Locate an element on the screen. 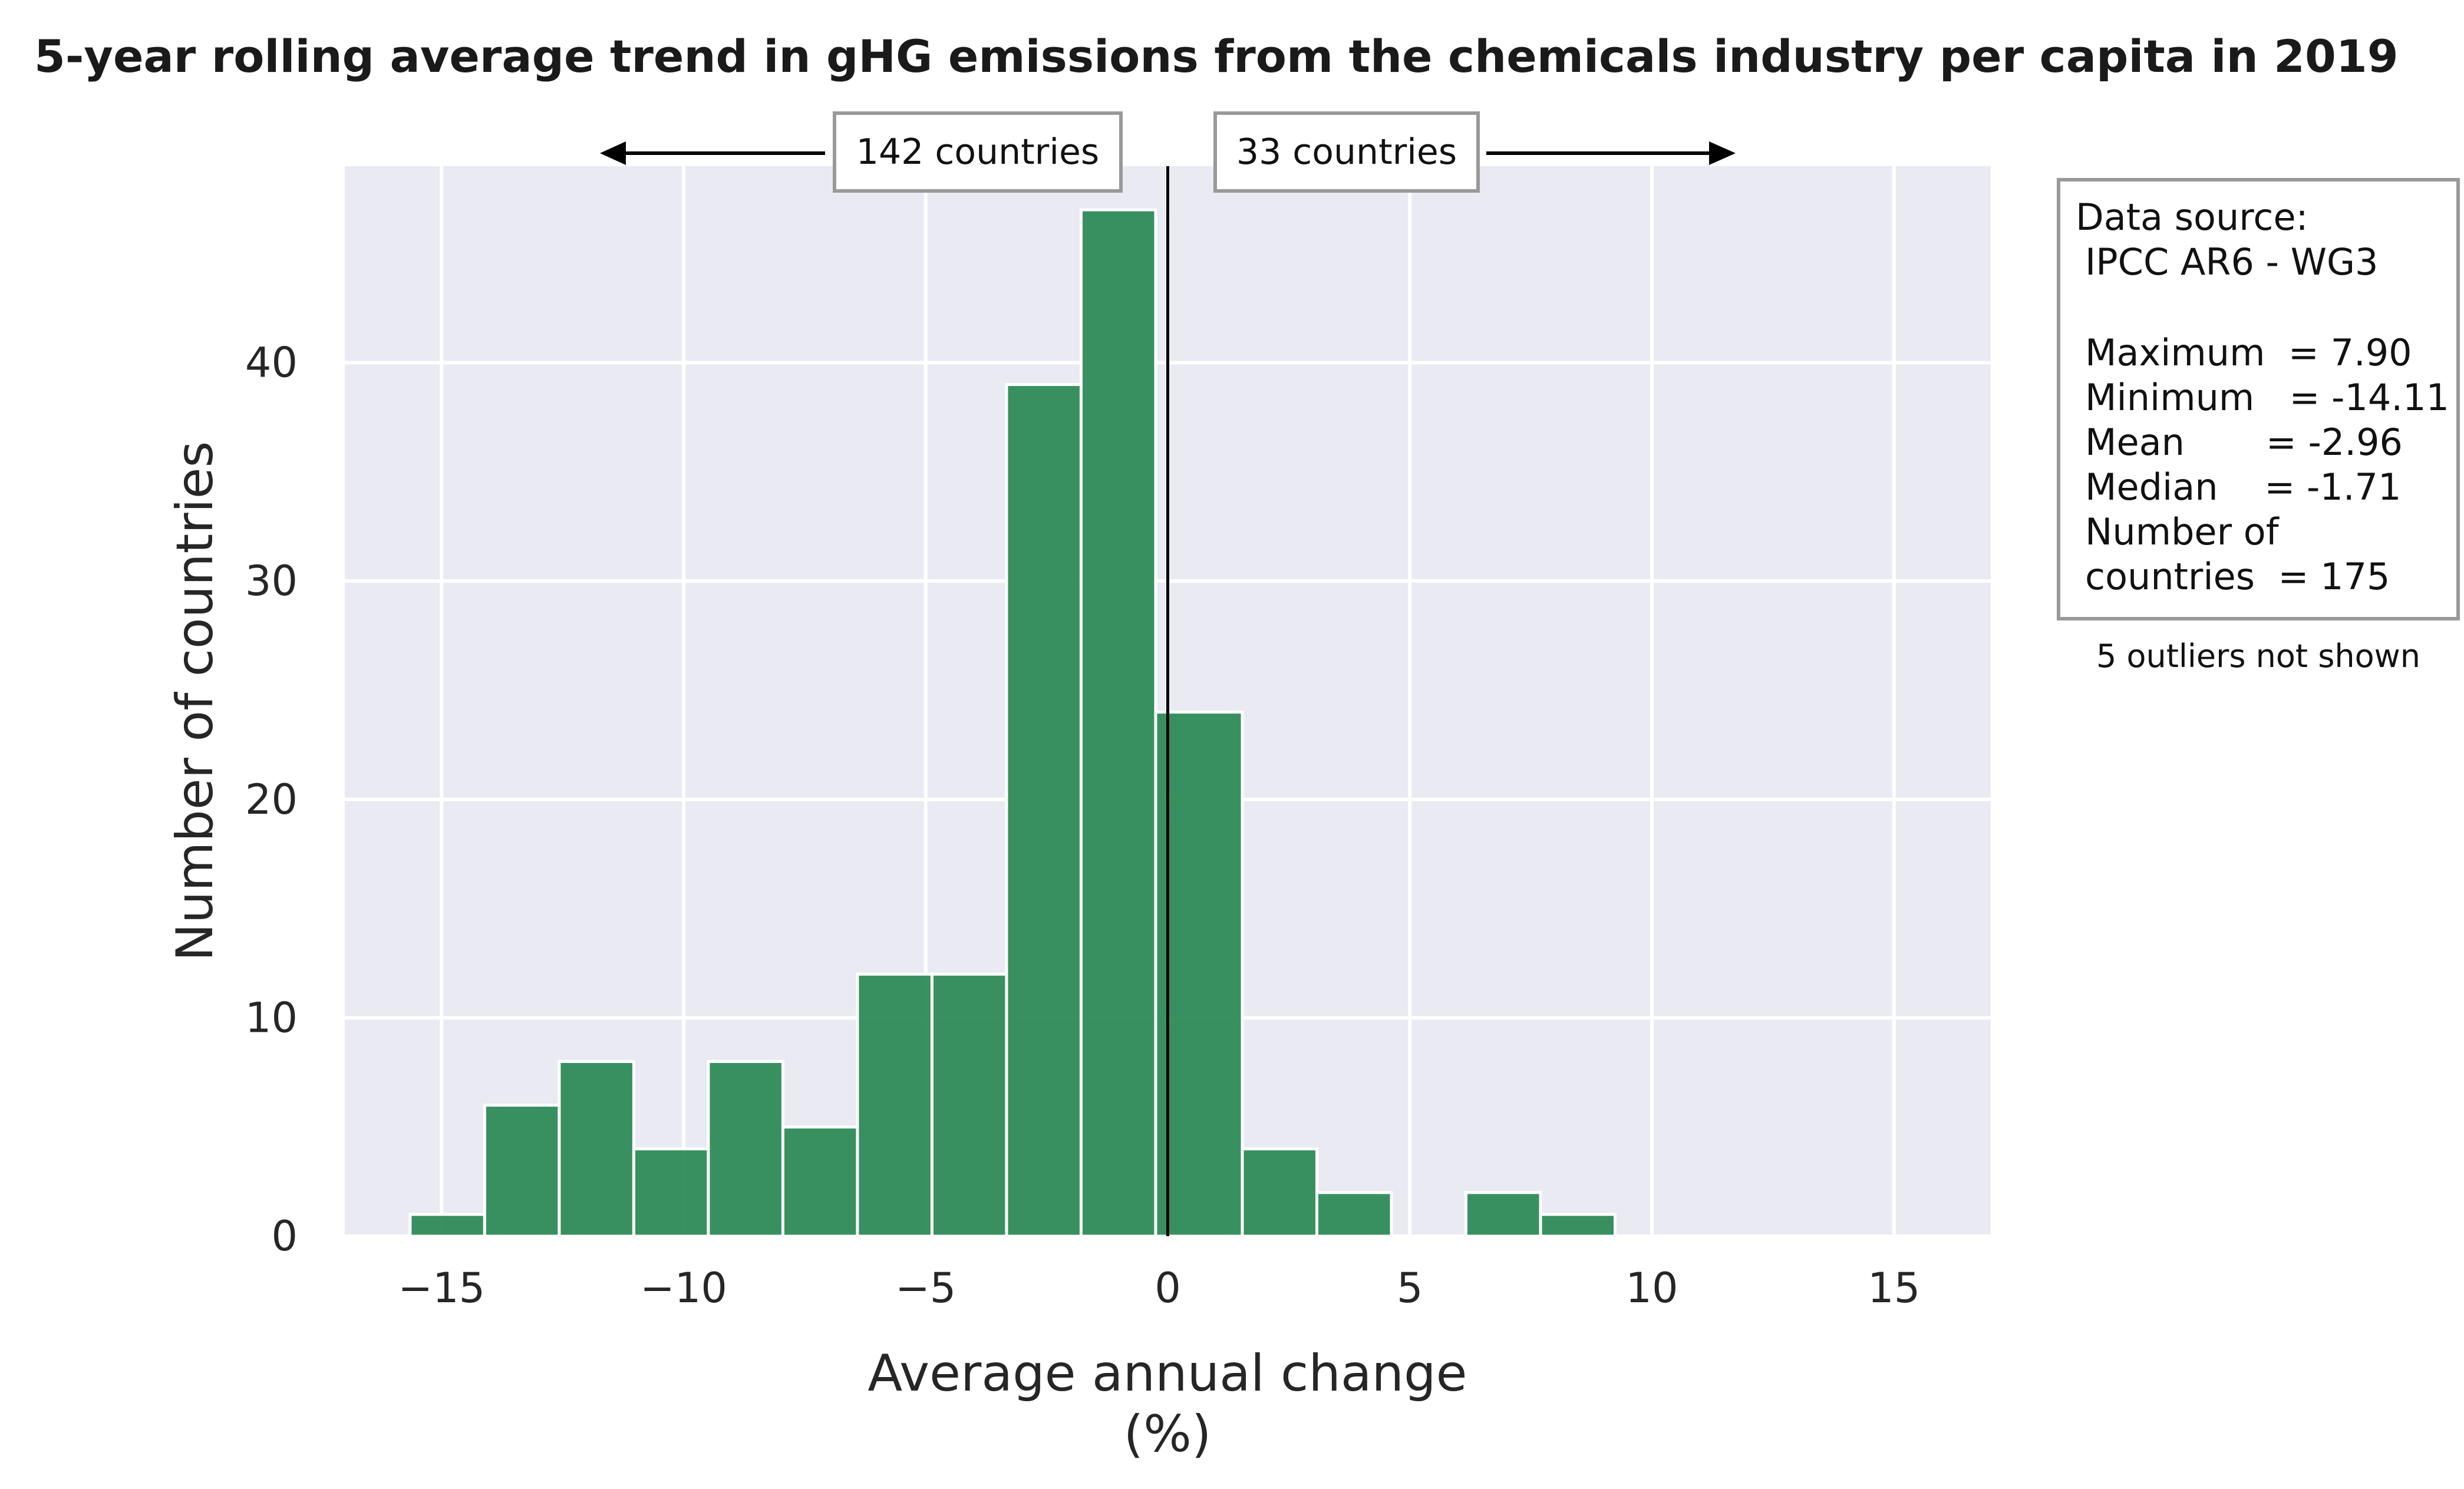  right-count-label: 33 countries is located at coordinates (1346, 152).